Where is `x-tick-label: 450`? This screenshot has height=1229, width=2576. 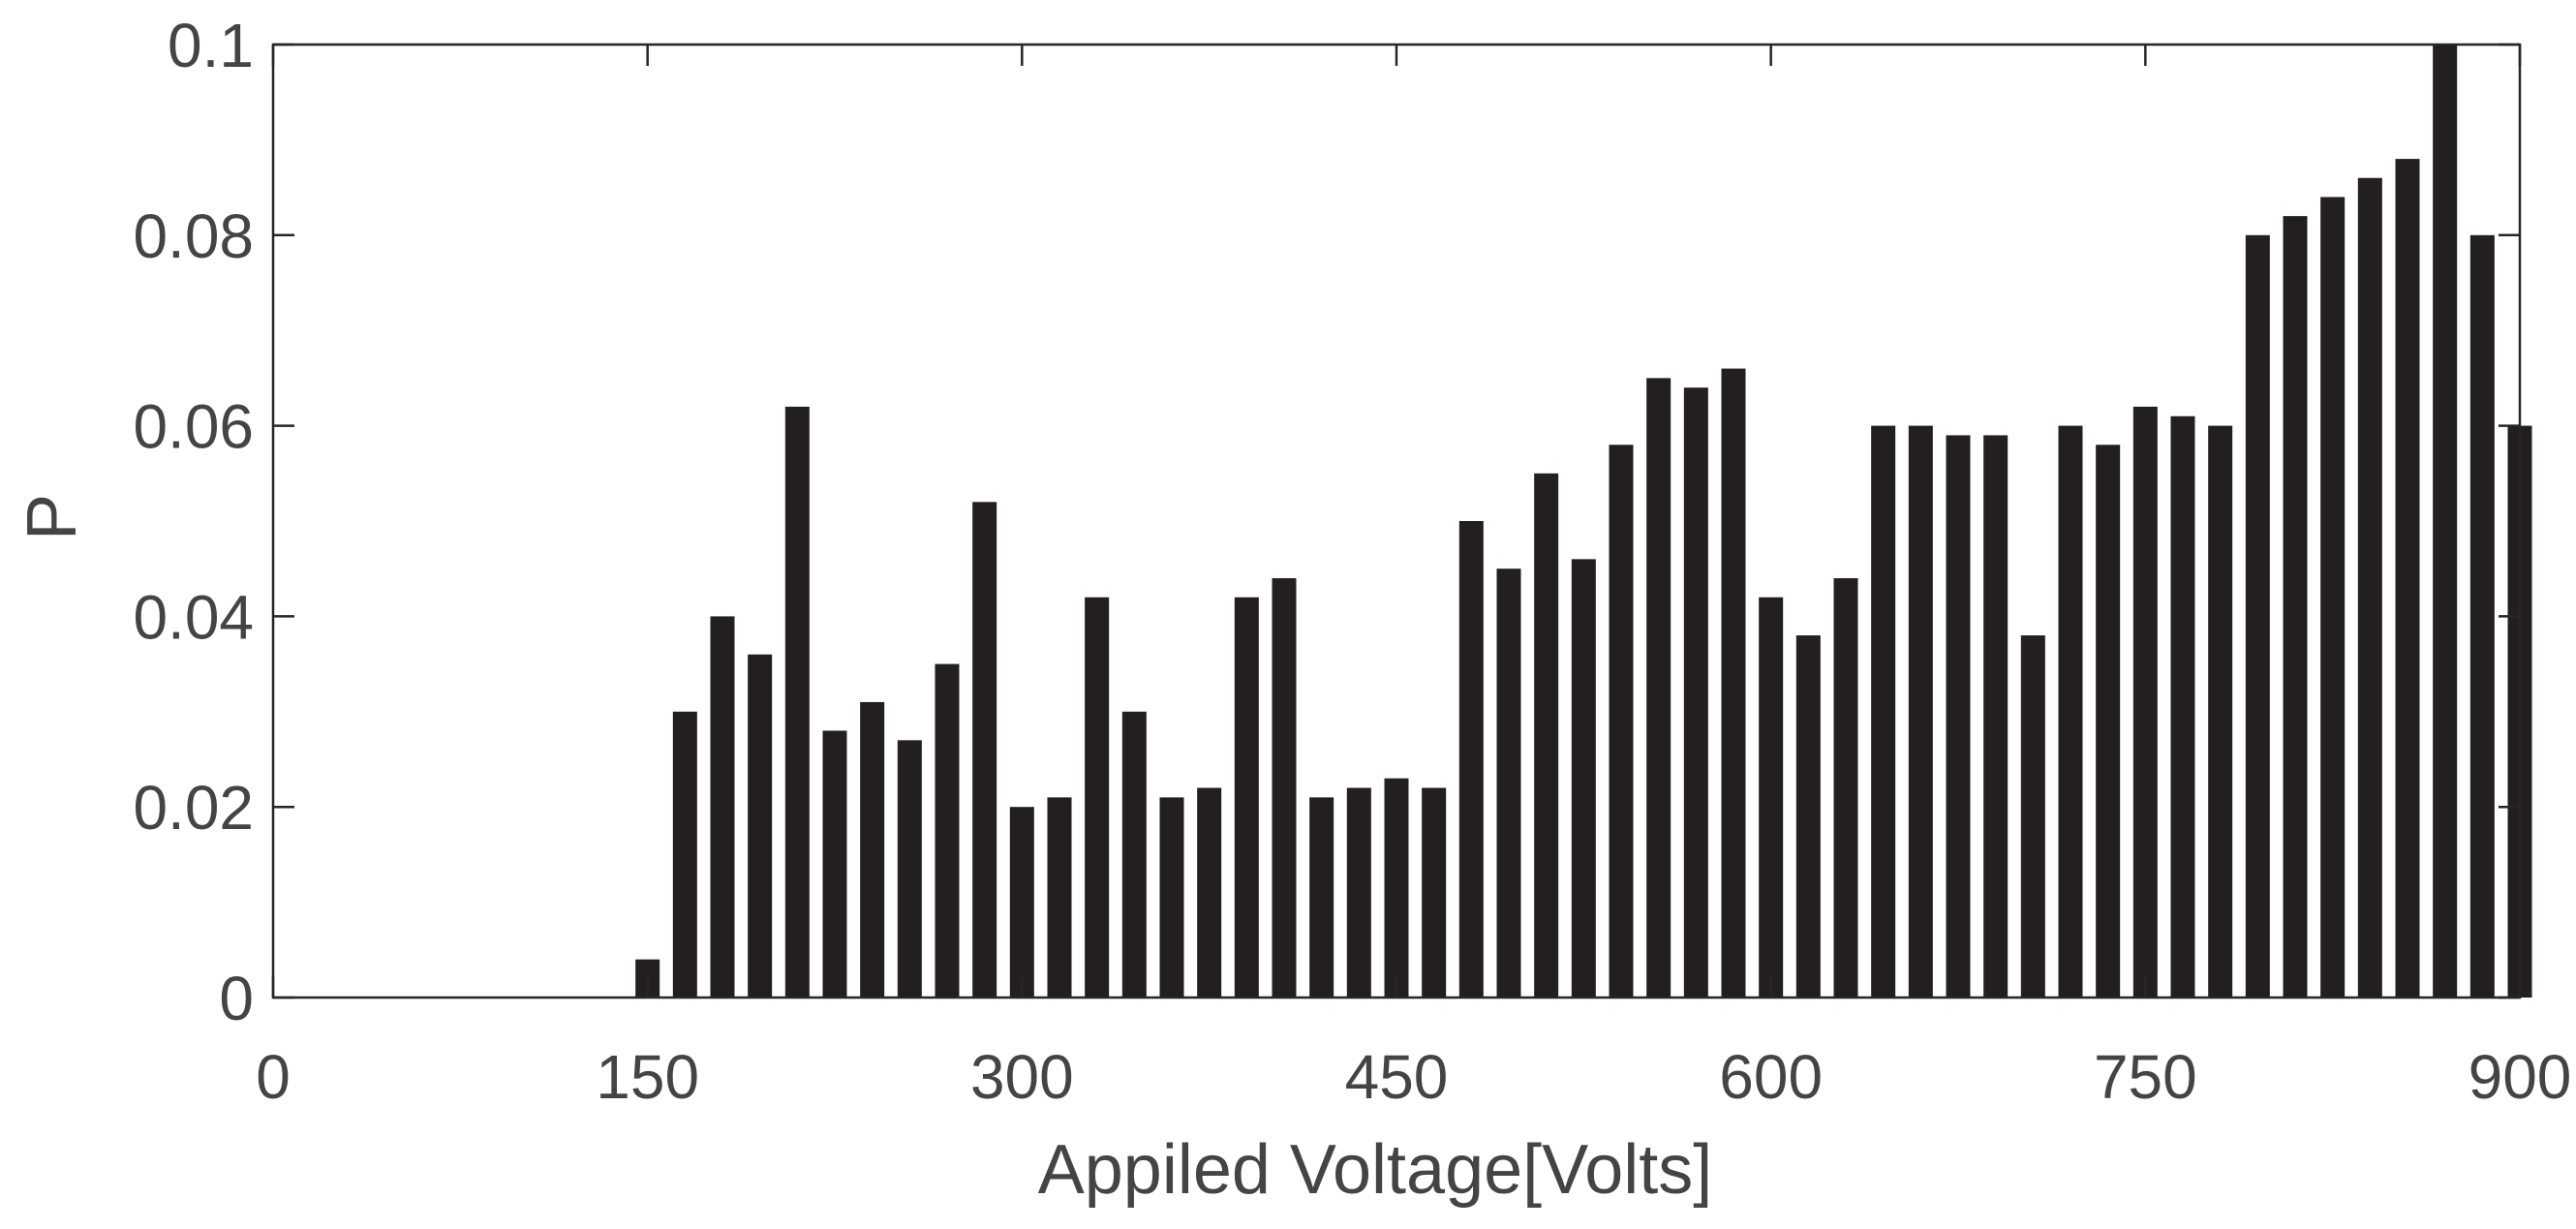
x-tick-label: 450 is located at coordinates (1397, 1077).